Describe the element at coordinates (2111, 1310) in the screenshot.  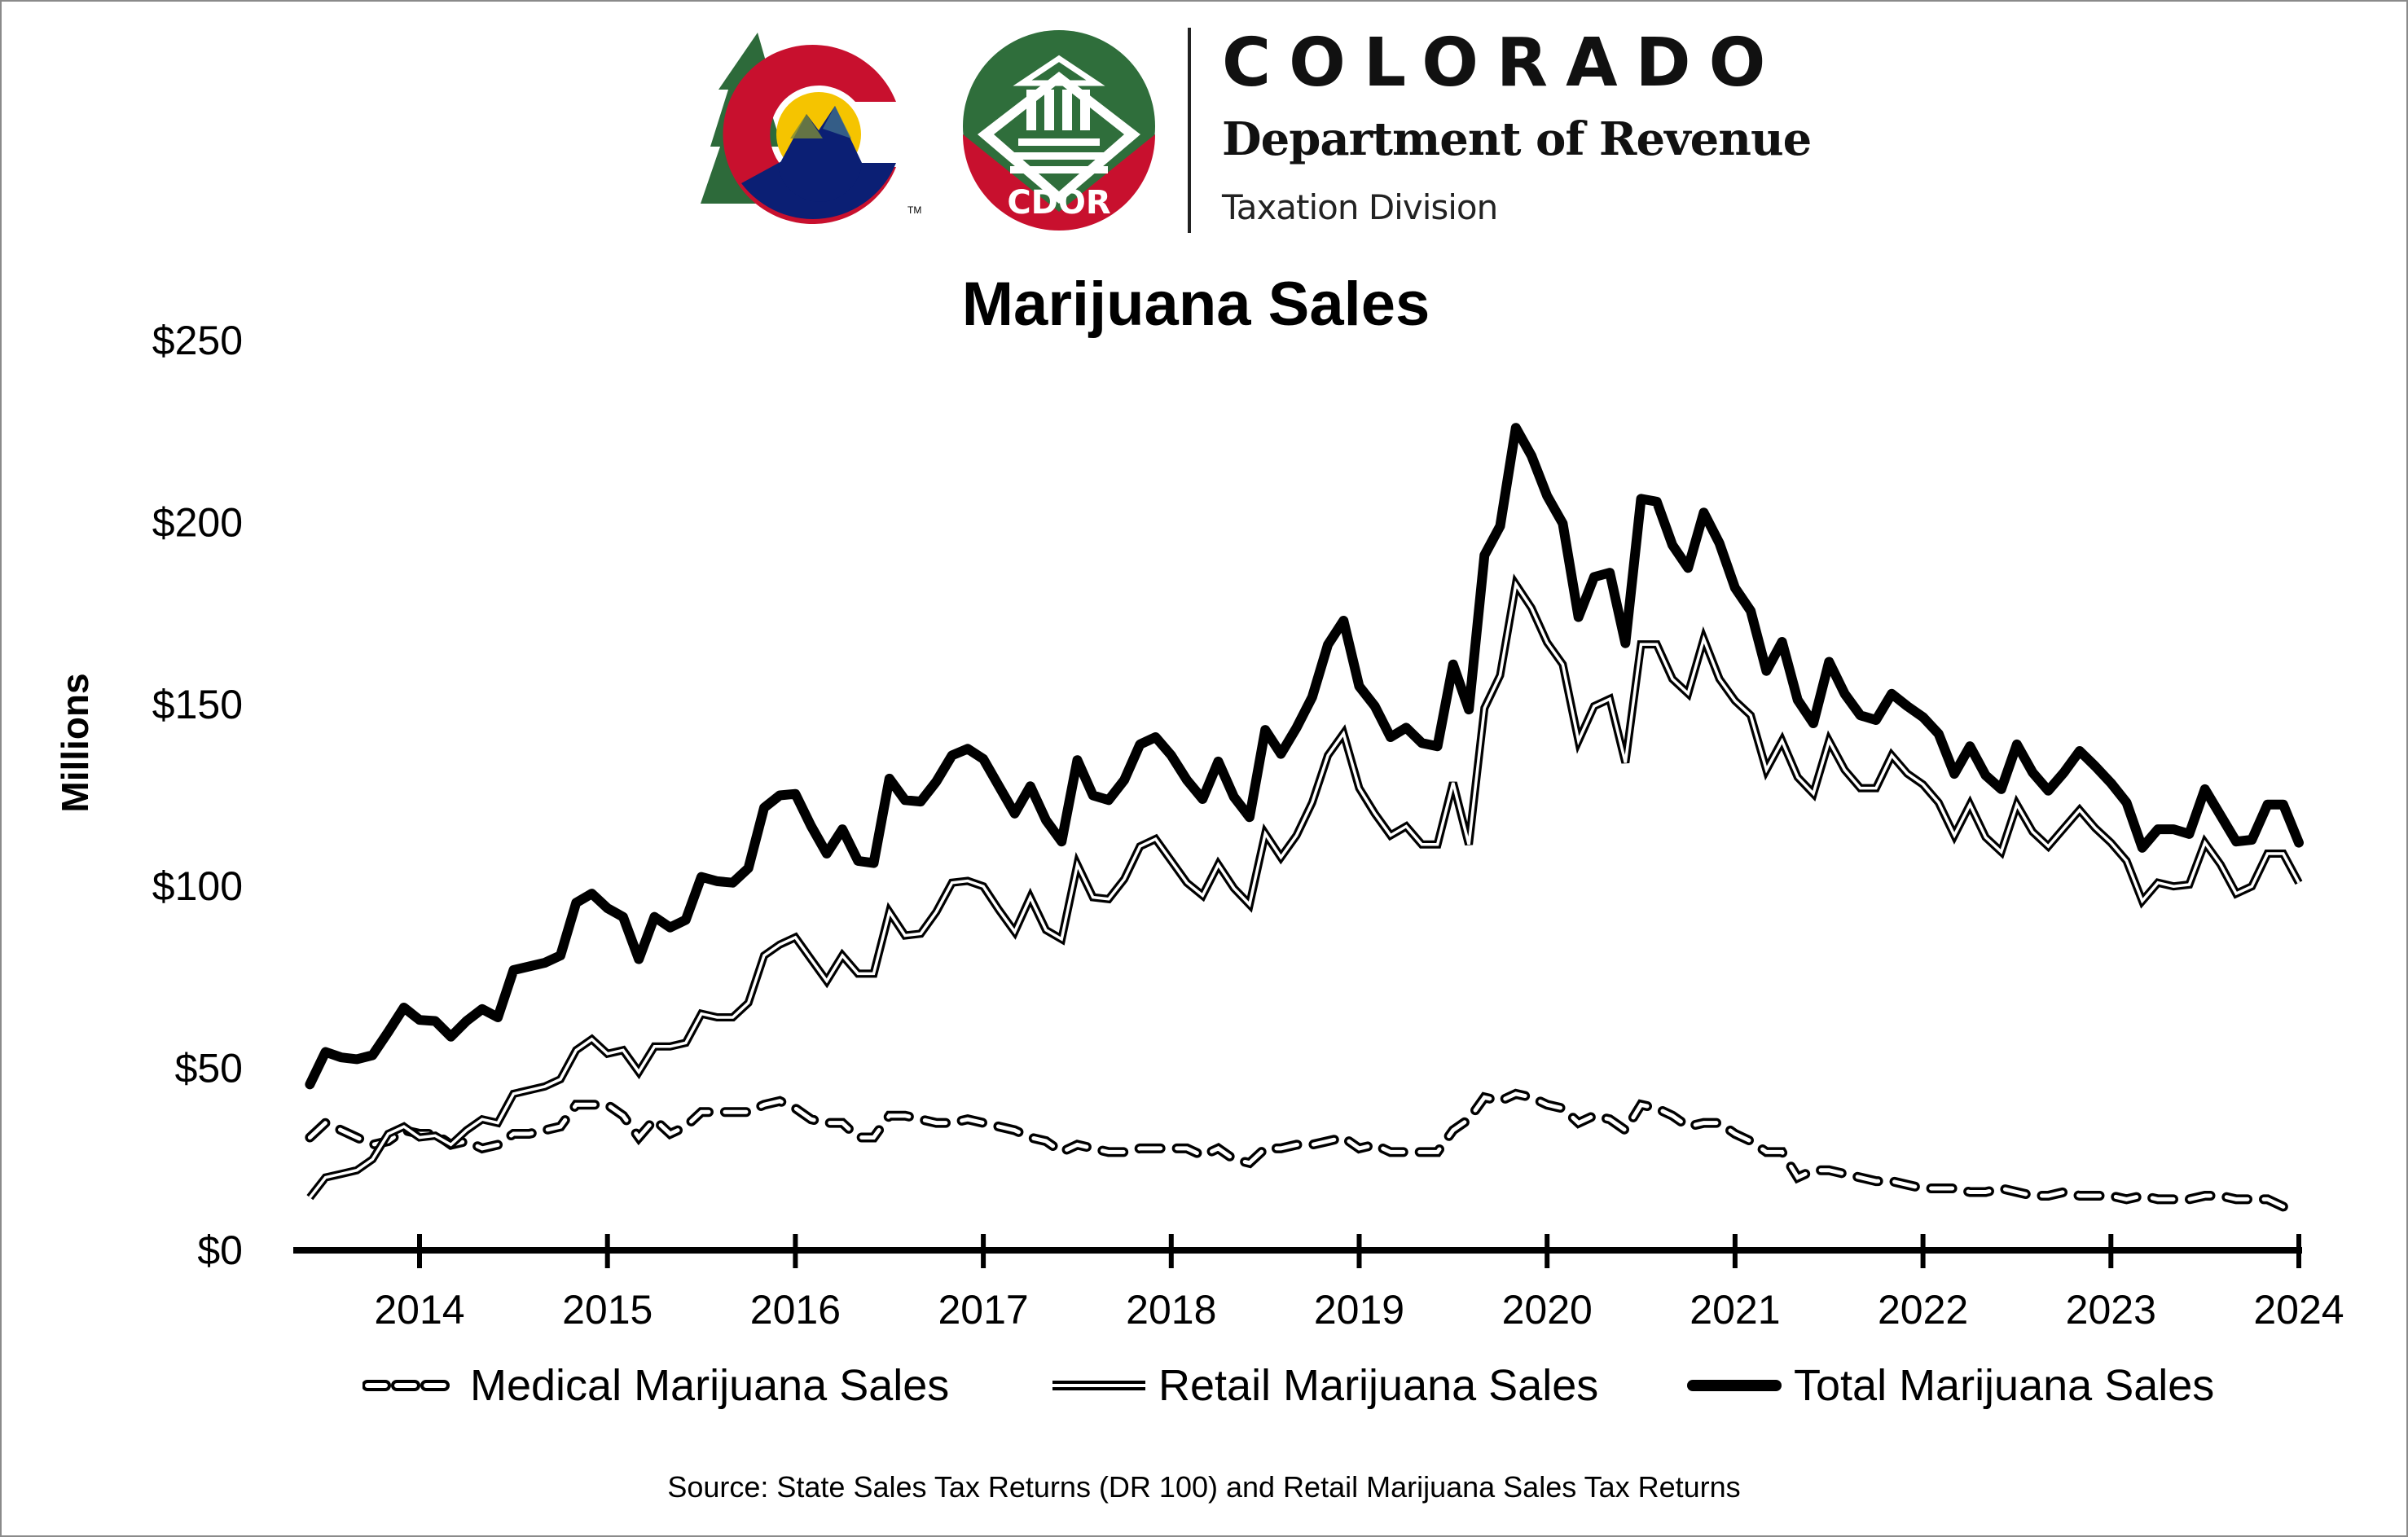
I see `x-tick-label: 2023` at that location.